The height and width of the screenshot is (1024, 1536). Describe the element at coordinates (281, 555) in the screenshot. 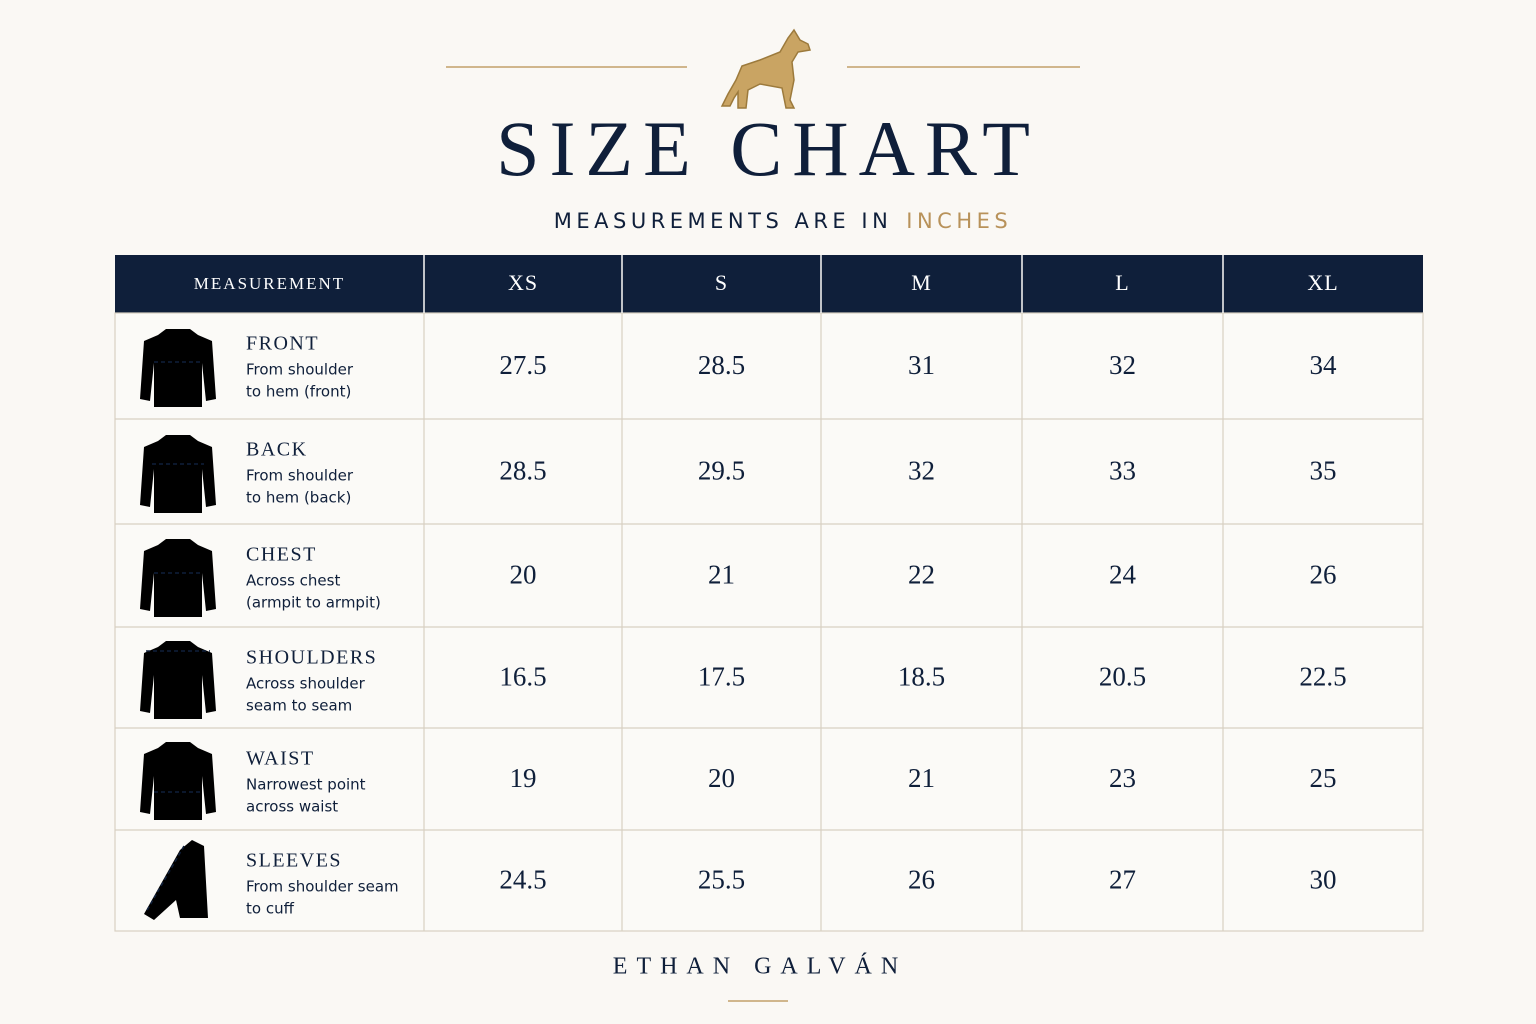

I see `measurement-name: CHEST` at that location.